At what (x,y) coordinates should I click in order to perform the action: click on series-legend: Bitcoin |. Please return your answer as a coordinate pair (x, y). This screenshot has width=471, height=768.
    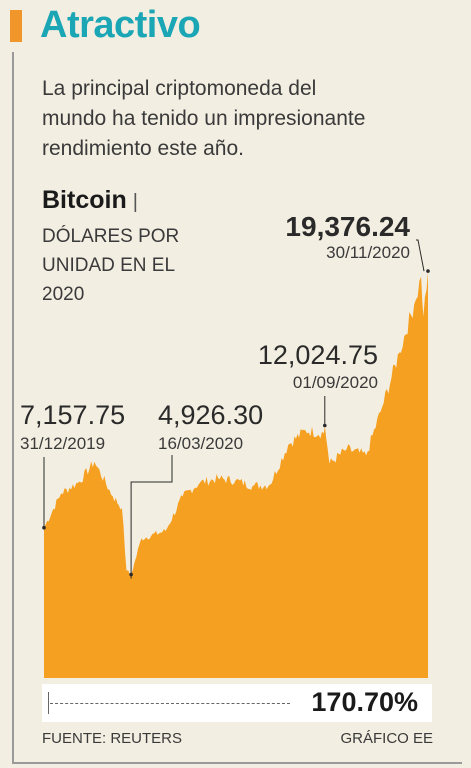
    Looking at the image, I should click on (90, 200).